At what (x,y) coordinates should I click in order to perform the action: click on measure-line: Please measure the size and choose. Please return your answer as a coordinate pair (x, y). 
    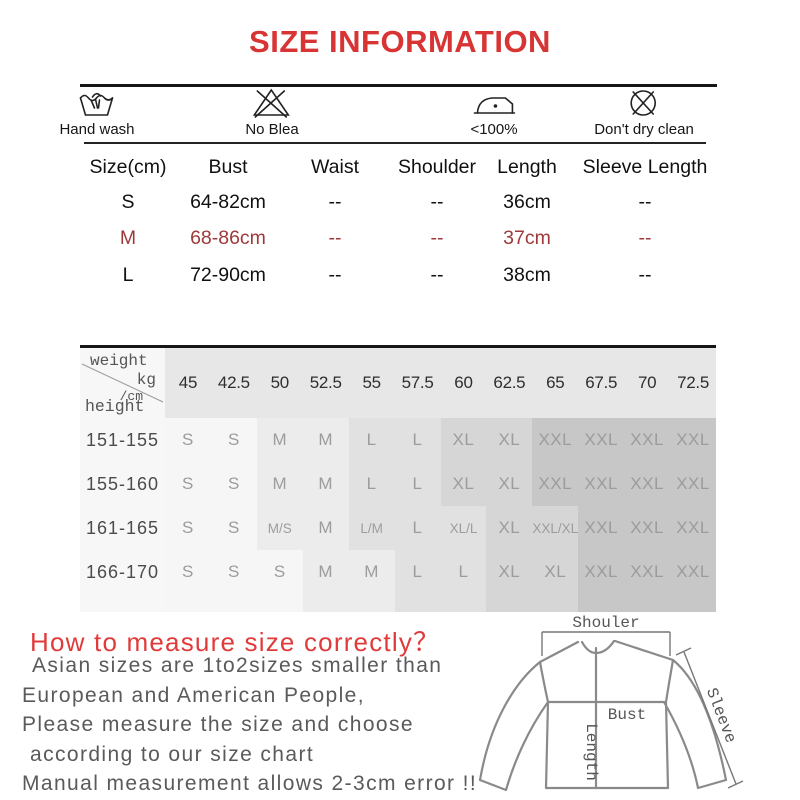
    Looking at the image, I should click on (218, 724).